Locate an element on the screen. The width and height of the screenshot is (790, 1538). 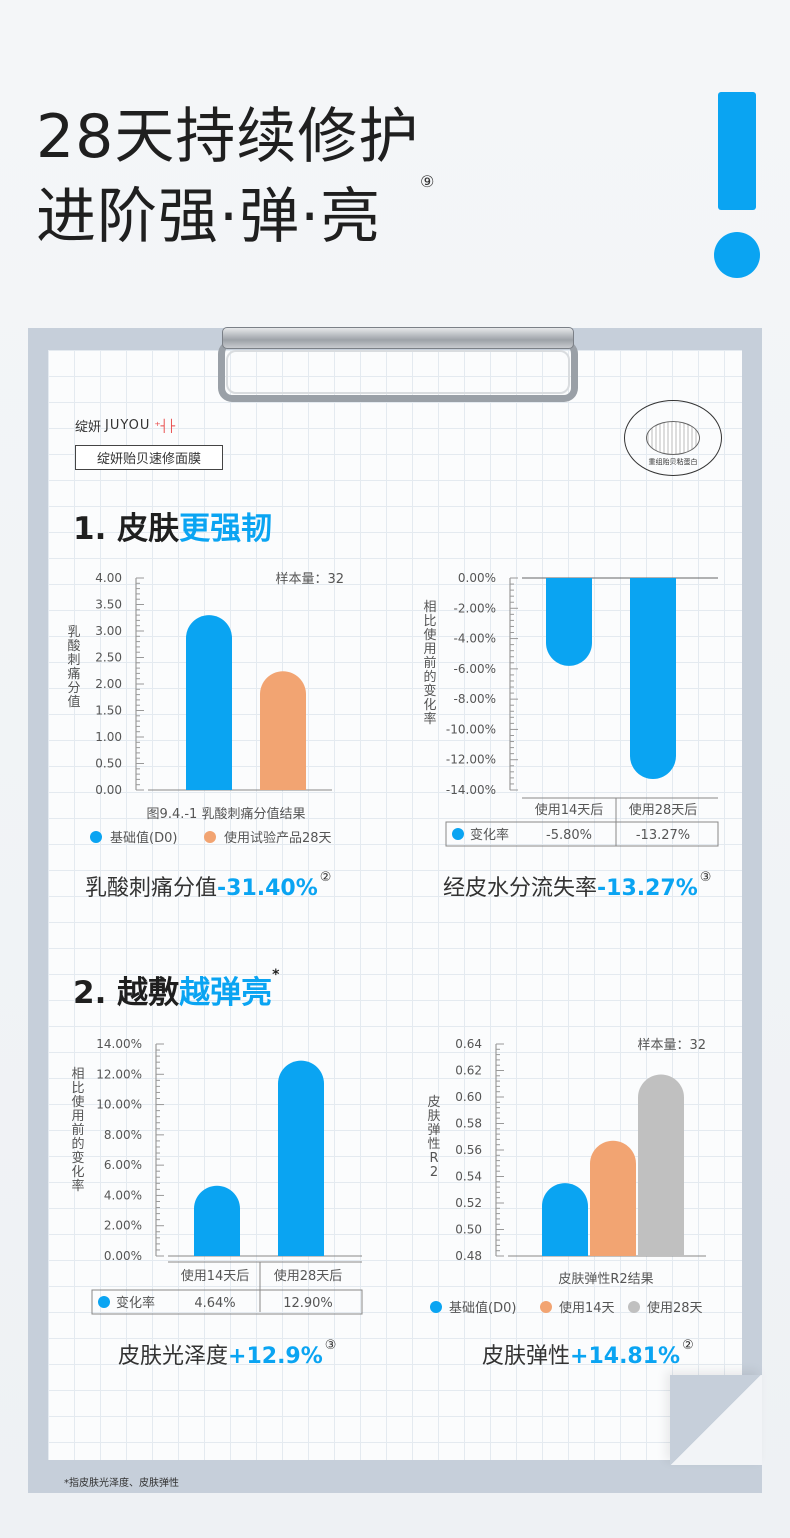
c2-ytitle-char: 的 is located at coordinates (429, 677).